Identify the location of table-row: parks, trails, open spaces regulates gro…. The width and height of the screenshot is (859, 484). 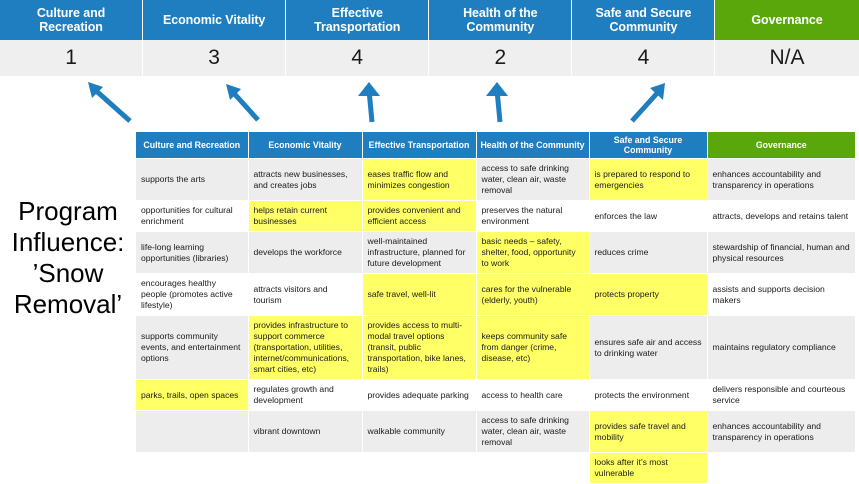
(495, 395).